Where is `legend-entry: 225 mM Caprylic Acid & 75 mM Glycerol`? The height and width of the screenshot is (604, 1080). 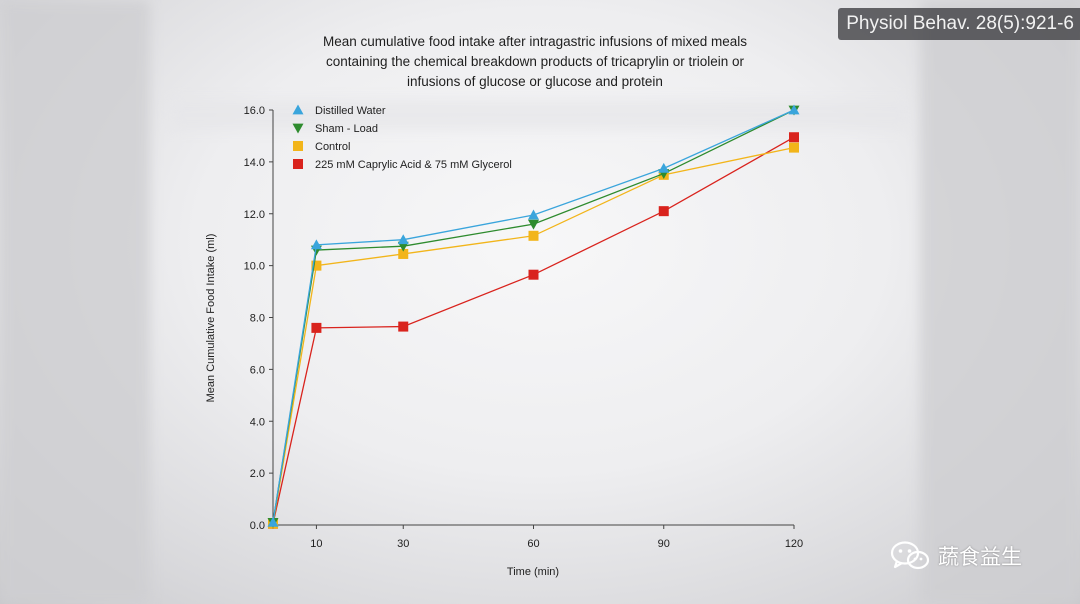 legend-entry: 225 mM Caprylic Acid & 75 mM Glycerol is located at coordinates (402, 165).